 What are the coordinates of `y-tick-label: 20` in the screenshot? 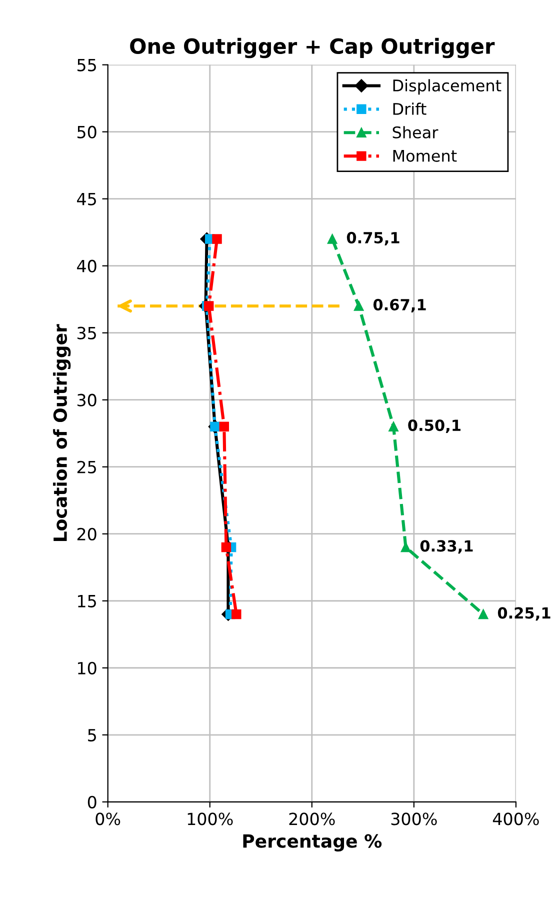 It's located at (86, 534).